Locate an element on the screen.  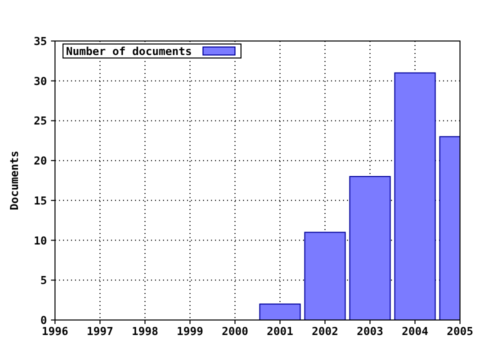
x-tick-label: 2000 is located at coordinates (235, 331).